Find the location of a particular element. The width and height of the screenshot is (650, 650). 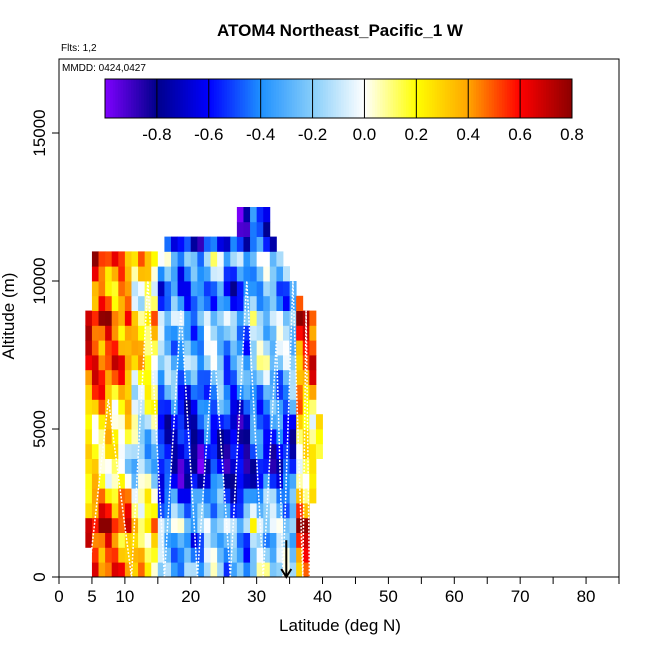

y-tick-label: 0 is located at coordinates (39, 576).